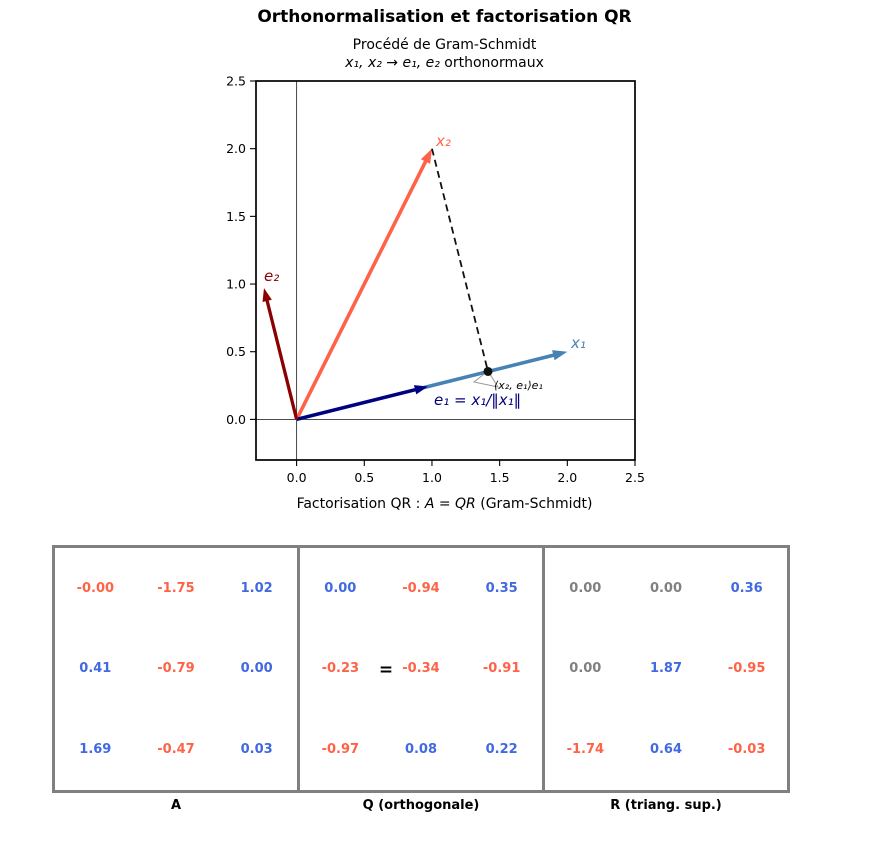  I want to click on e2-arrowhead, so click(267, 295).